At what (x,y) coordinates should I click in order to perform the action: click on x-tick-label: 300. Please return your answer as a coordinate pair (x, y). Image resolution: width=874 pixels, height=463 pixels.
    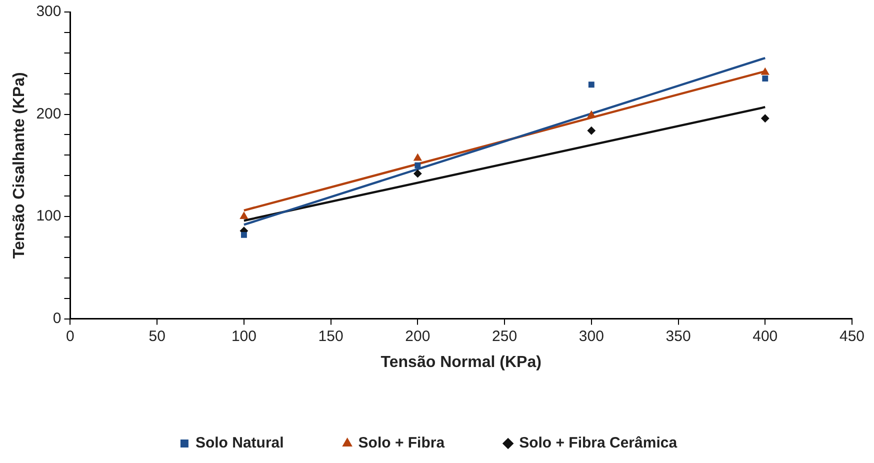
    Looking at the image, I should click on (591, 336).